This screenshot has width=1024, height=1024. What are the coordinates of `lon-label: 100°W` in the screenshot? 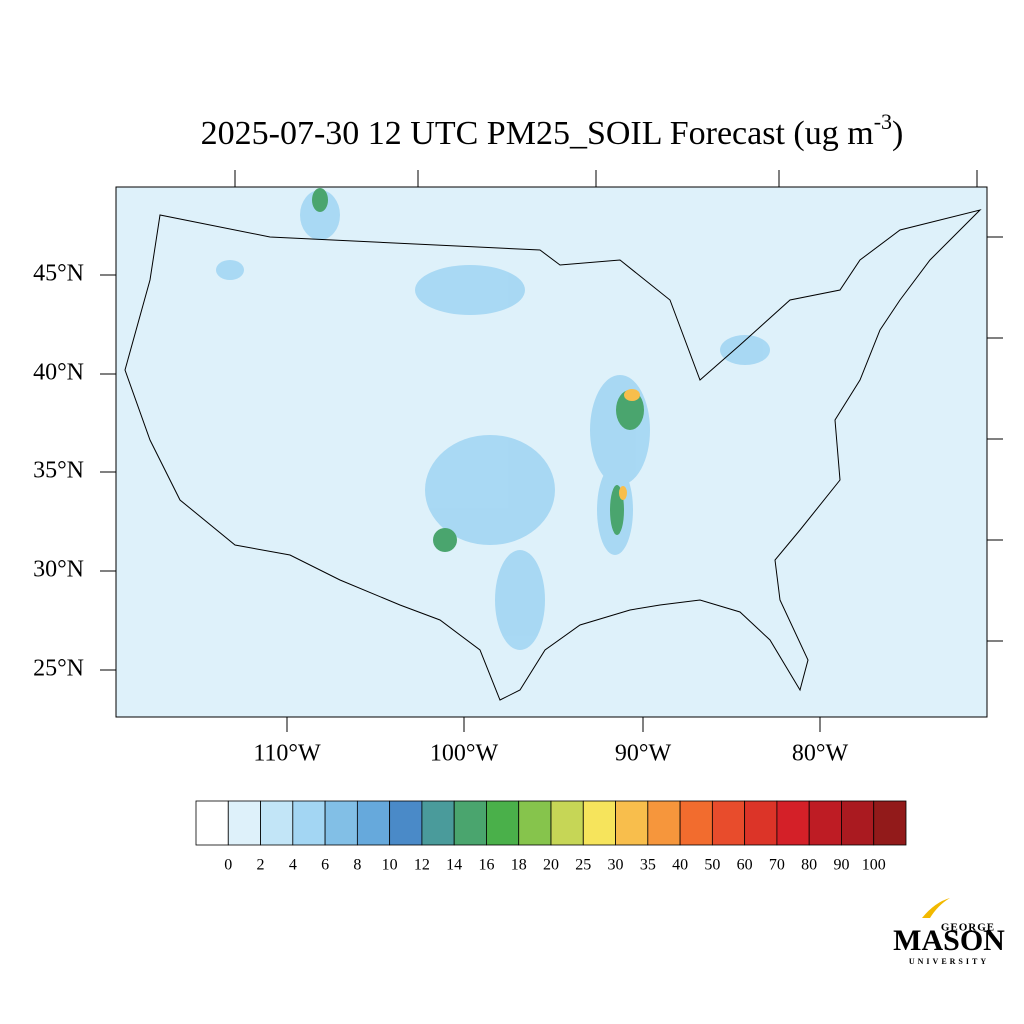 It's located at (464, 754).